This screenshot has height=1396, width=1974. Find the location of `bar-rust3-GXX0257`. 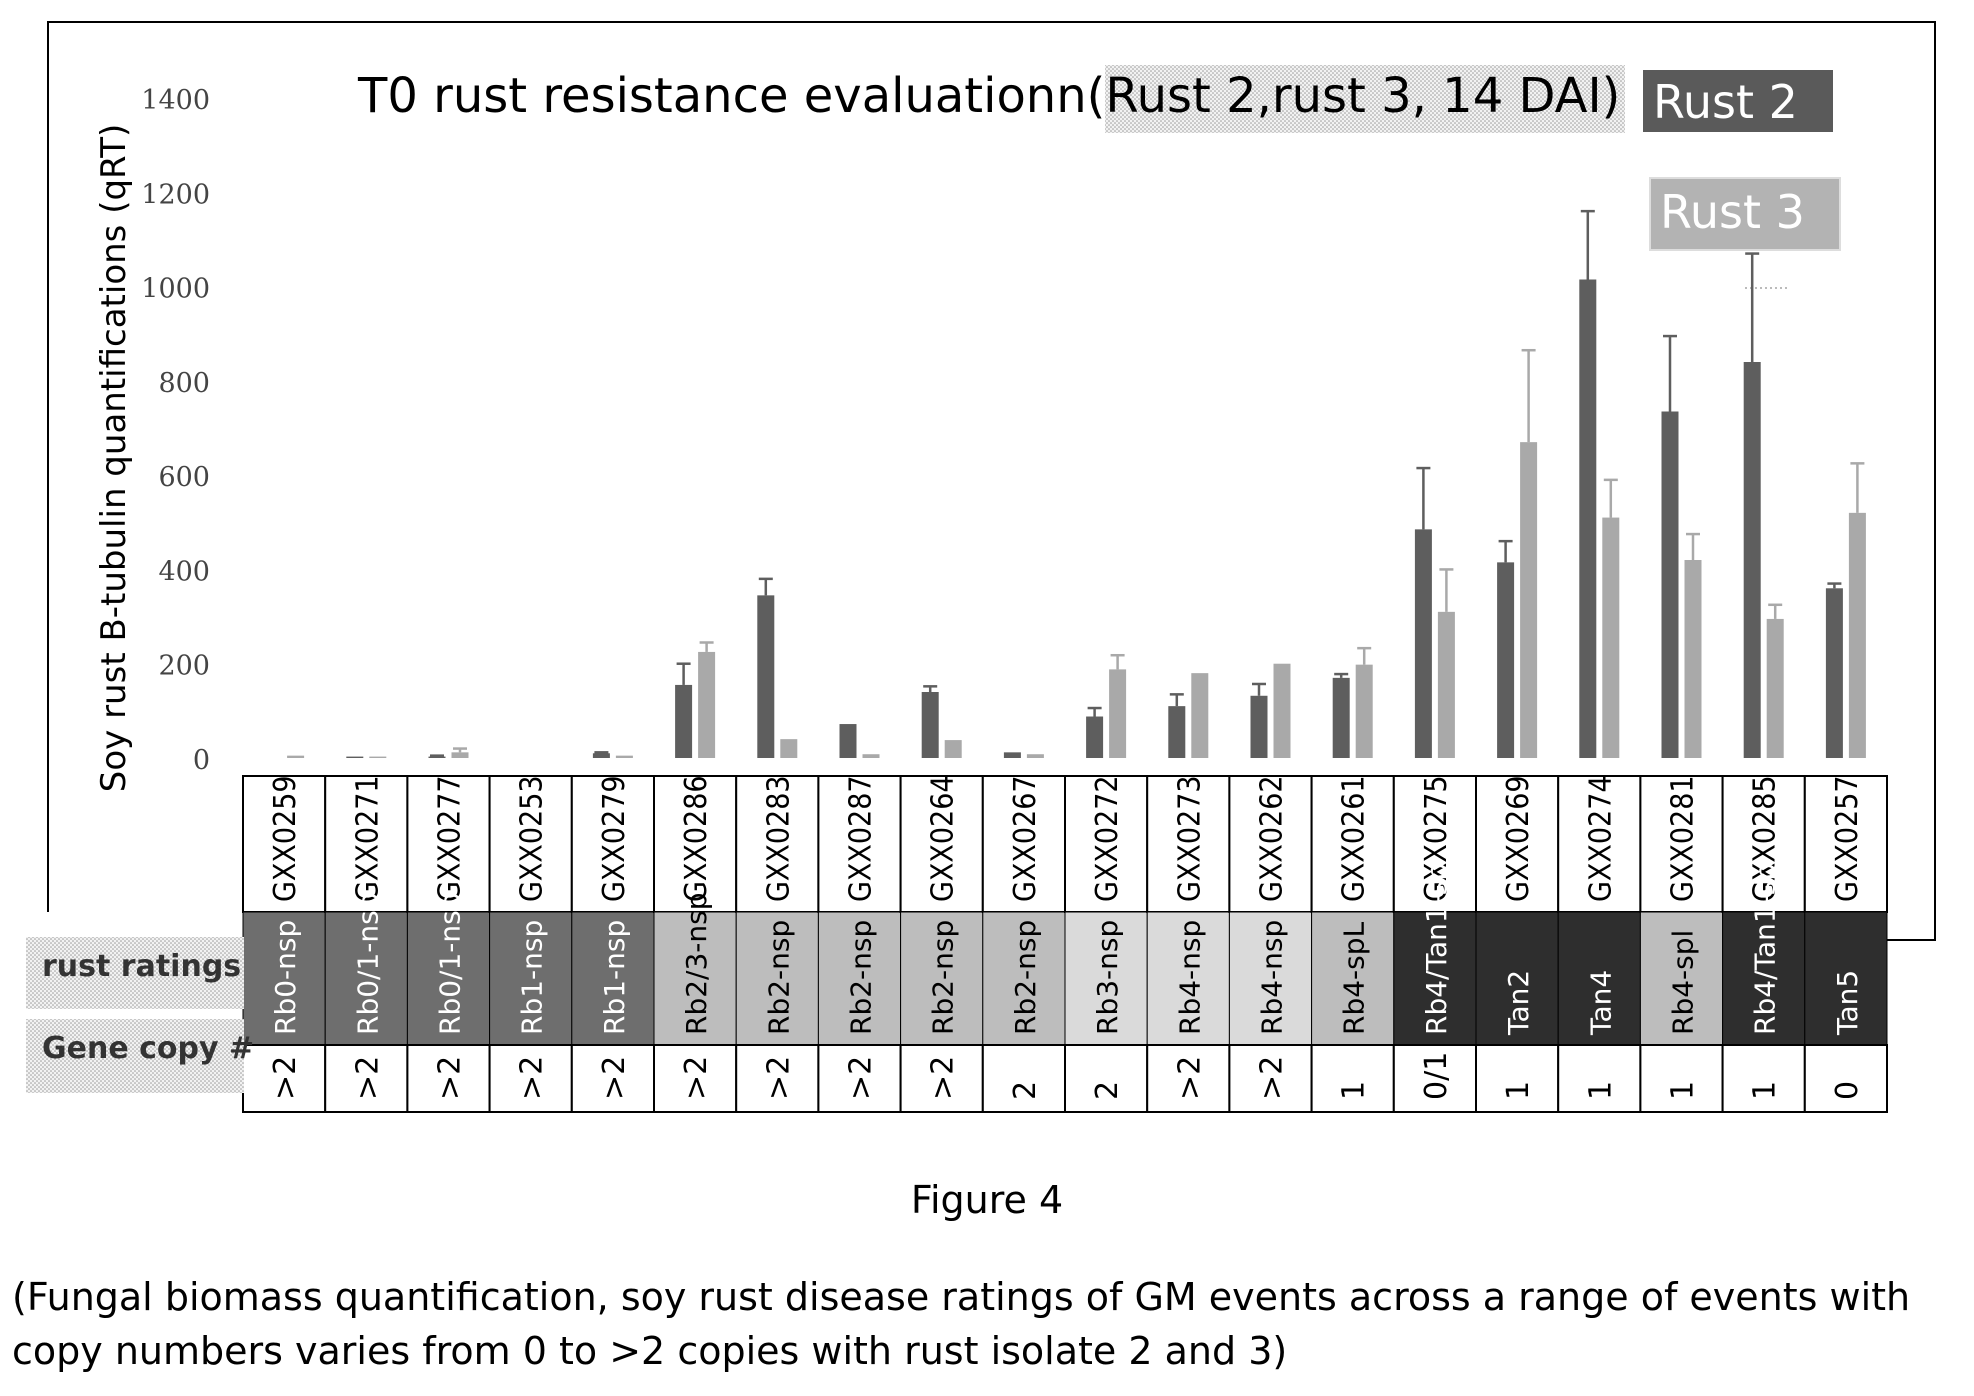

bar-rust3-GXX0257 is located at coordinates (1857, 635).